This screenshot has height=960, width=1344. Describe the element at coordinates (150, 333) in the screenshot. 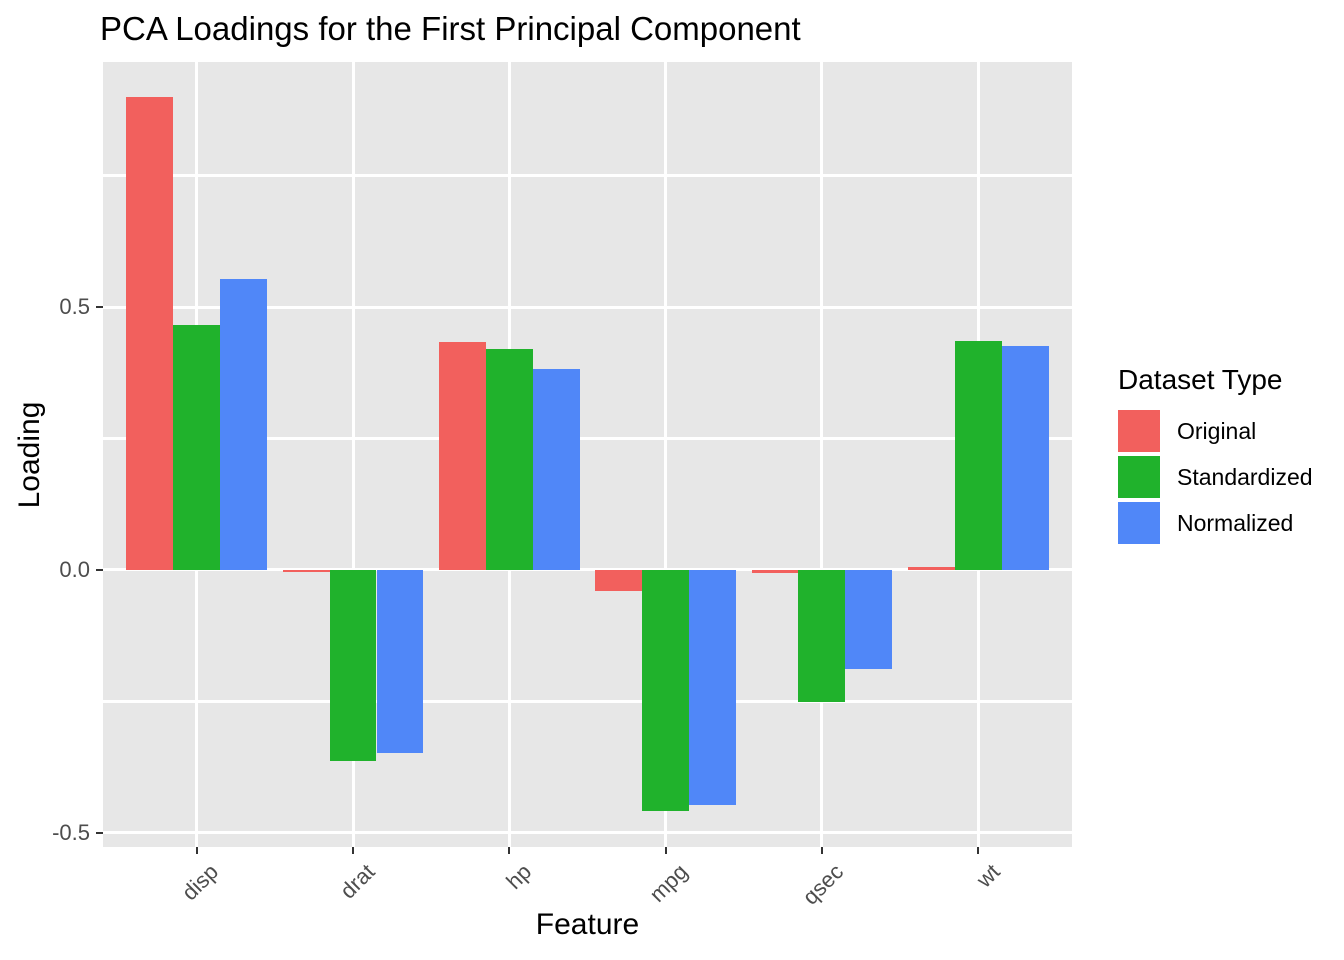

I see `bar-disp-original` at that location.